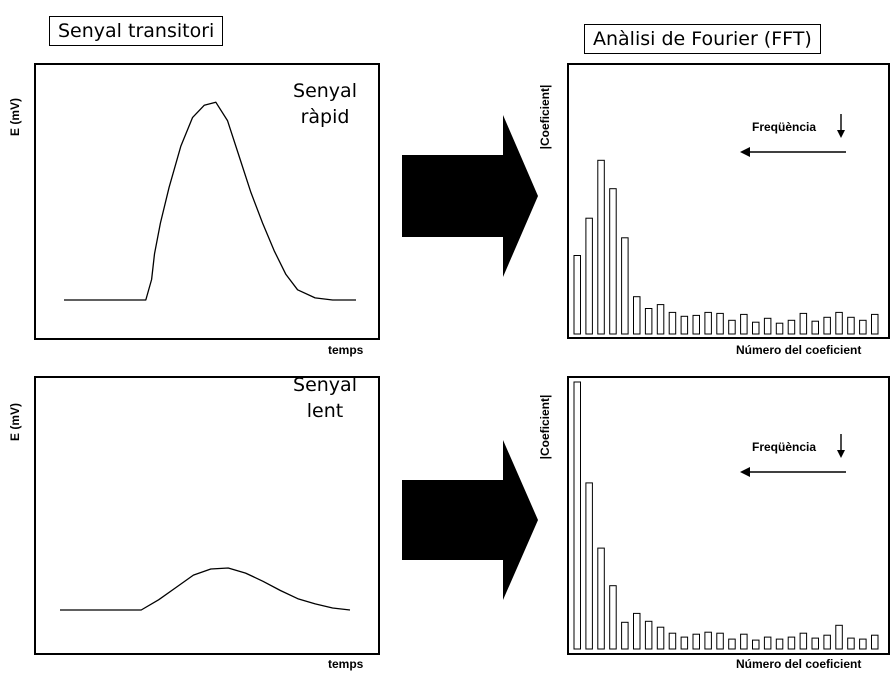 Image resolution: width=895 pixels, height=673 pixels. I want to click on slow-freq-down-arrow, so click(841, 446).